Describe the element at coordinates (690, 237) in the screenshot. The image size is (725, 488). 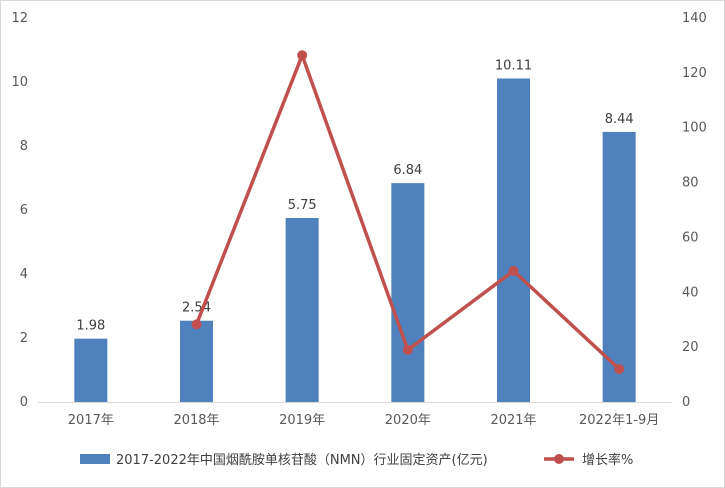
I see `y-right-tick-label: 60` at that location.